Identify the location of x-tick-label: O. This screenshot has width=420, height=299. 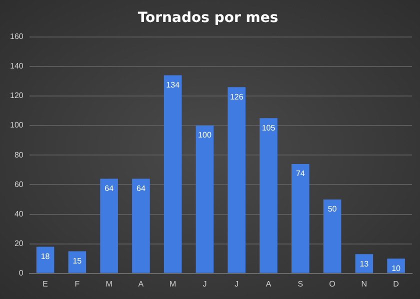
(332, 283).